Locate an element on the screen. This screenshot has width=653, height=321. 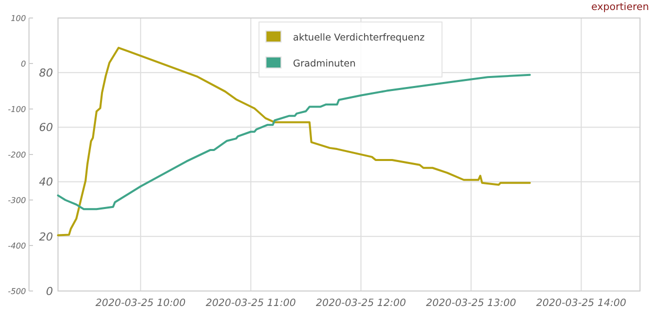
y2-tick-label: -500 is located at coordinates (17, 291).